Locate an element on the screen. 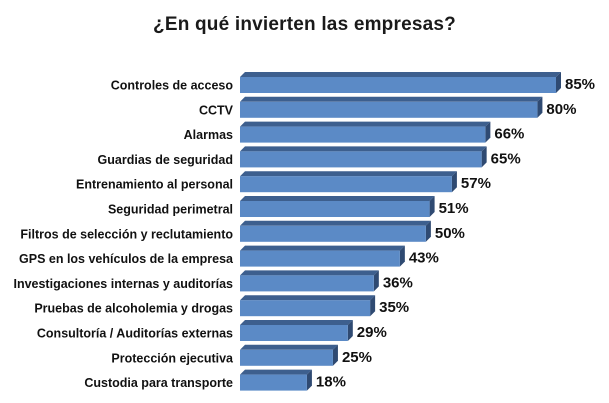 This screenshot has width=609, height=403. data-label: 51% is located at coordinates (454, 208).